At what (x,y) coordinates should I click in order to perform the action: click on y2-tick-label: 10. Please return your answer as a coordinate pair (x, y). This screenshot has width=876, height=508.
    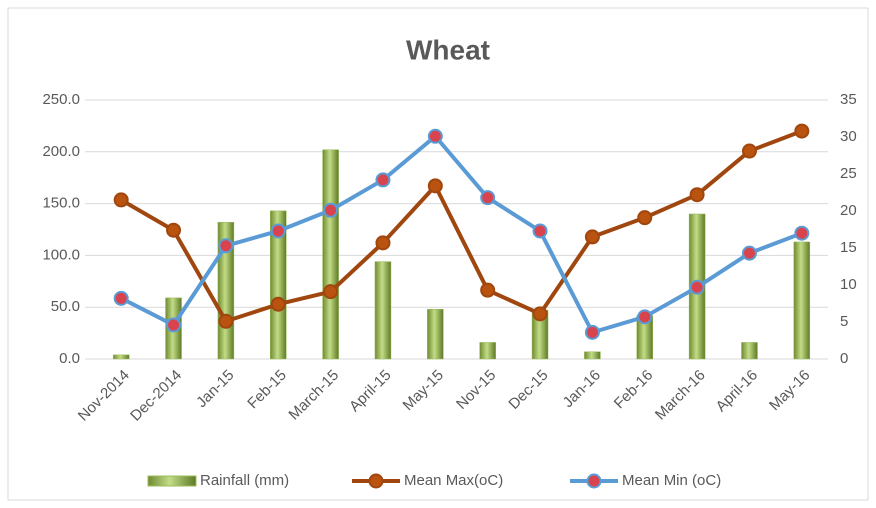
    Looking at the image, I should click on (848, 284).